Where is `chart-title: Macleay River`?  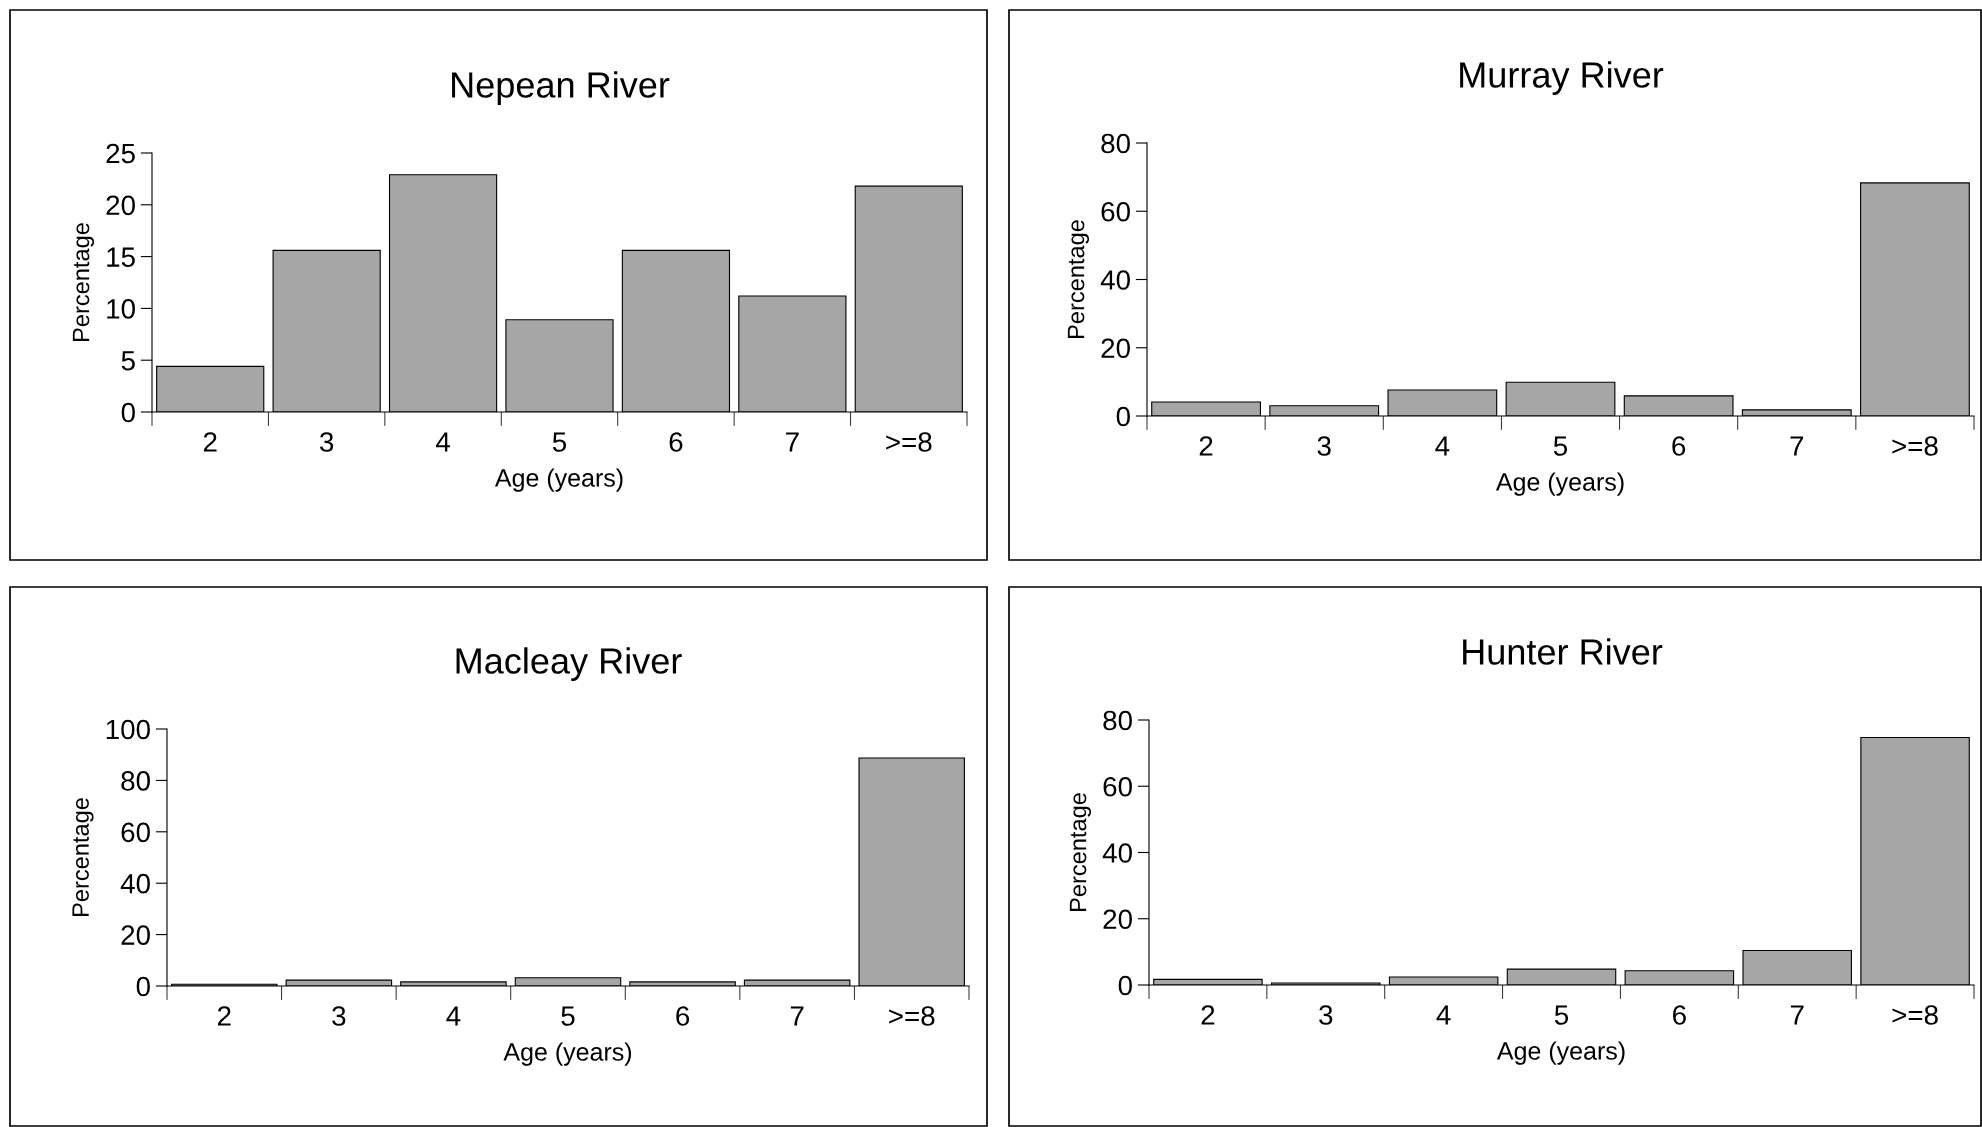
chart-title: Macleay River is located at coordinates (569, 664).